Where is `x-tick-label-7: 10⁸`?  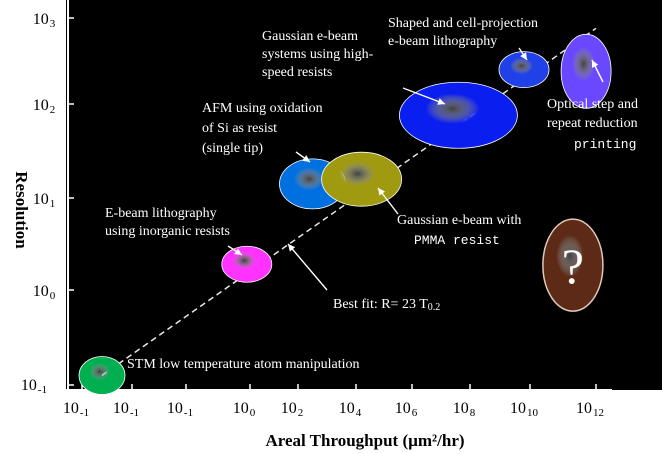
x-tick-label-7: 10⁸ is located at coordinates (464, 409).